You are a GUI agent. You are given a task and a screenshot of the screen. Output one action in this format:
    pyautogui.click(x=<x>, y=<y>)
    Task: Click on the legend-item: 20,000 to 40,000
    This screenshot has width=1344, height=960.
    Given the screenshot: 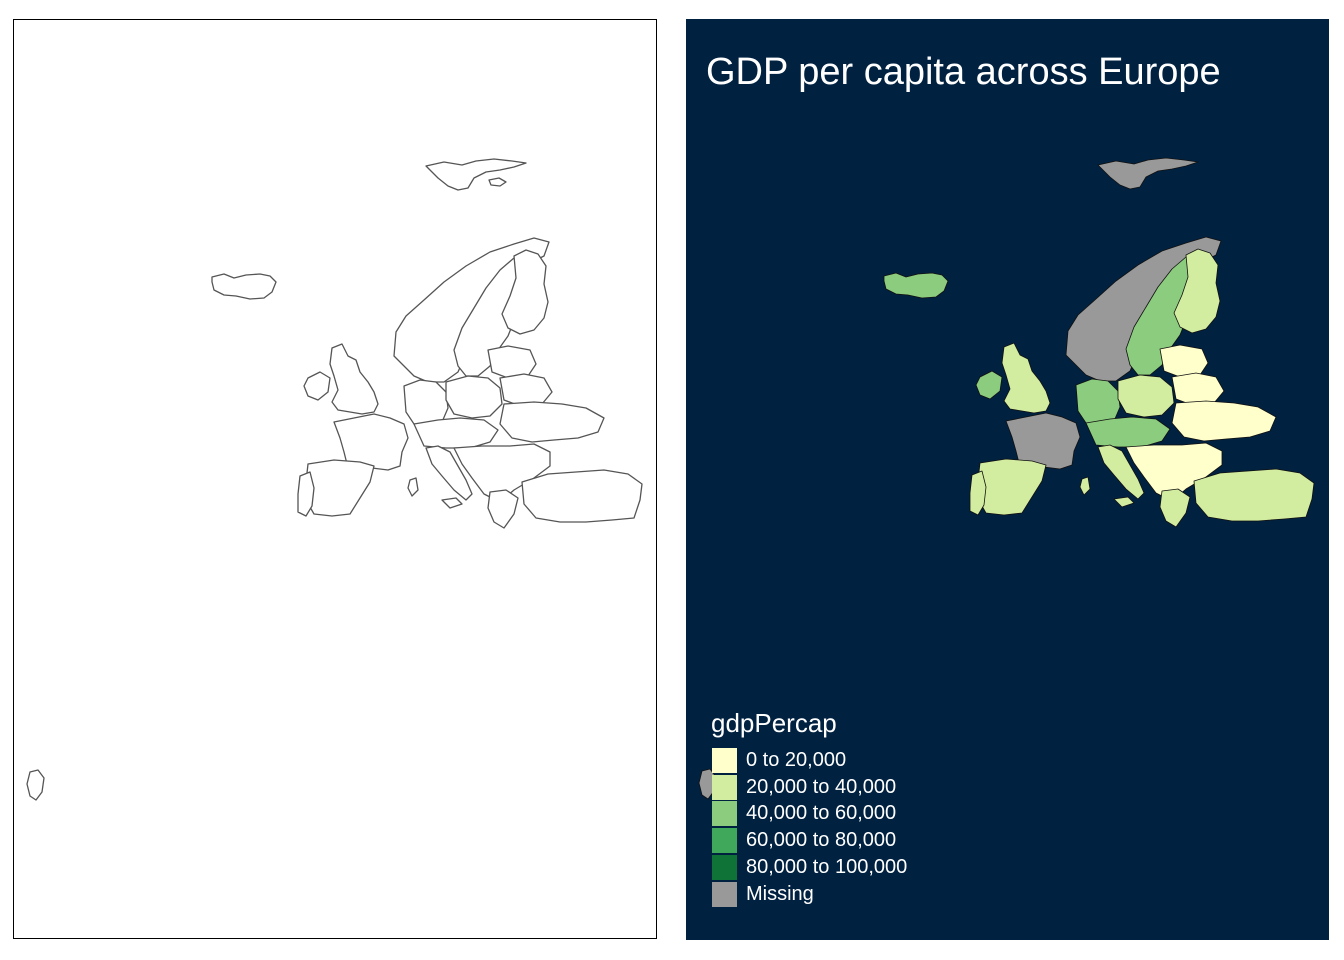 What is the action you would take?
    pyautogui.click(x=809, y=787)
    